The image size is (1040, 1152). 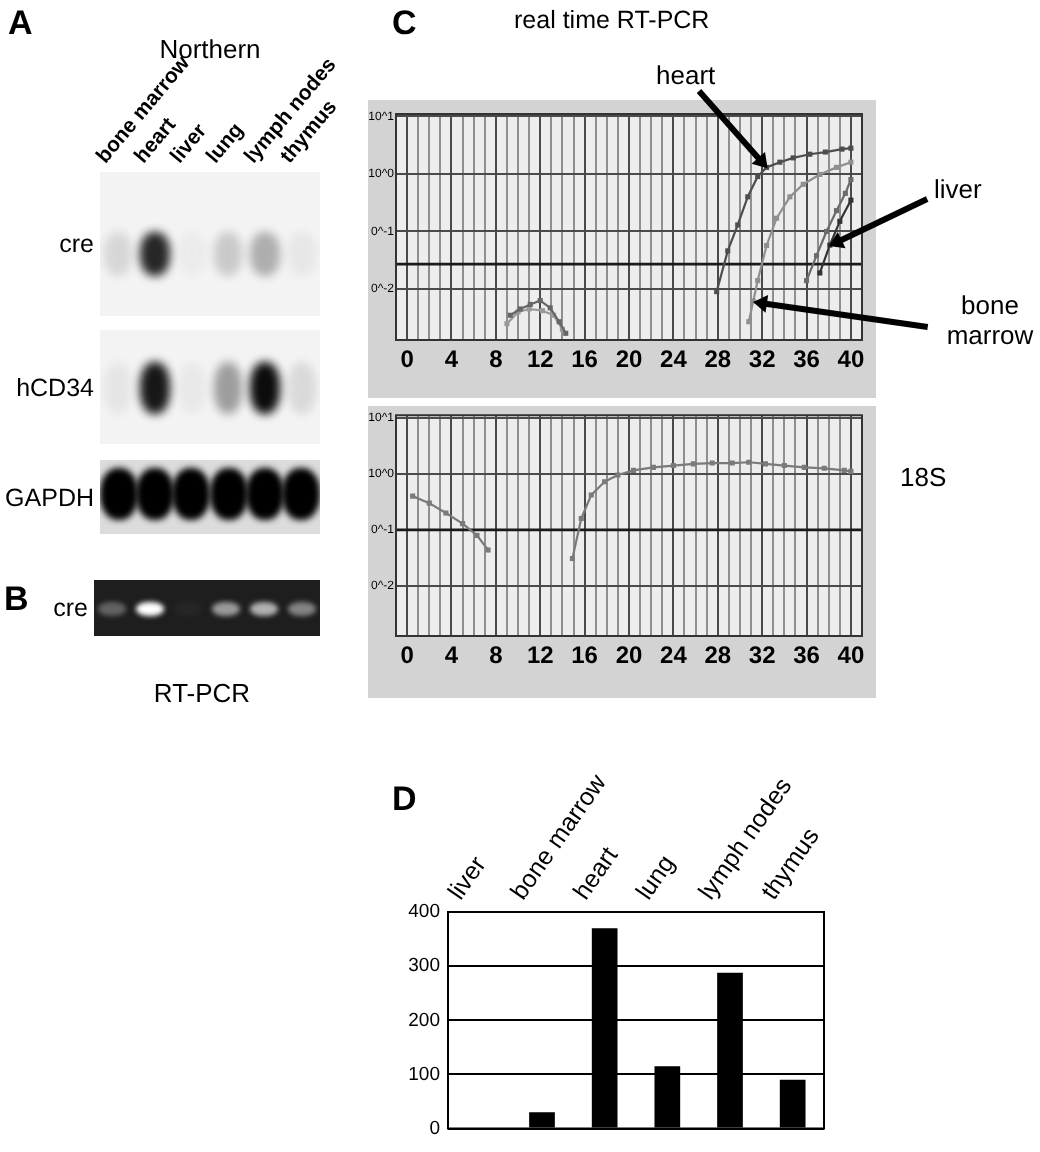 What do you see at coordinates (20, 24) in the screenshot?
I see `text: A` at bounding box center [20, 24].